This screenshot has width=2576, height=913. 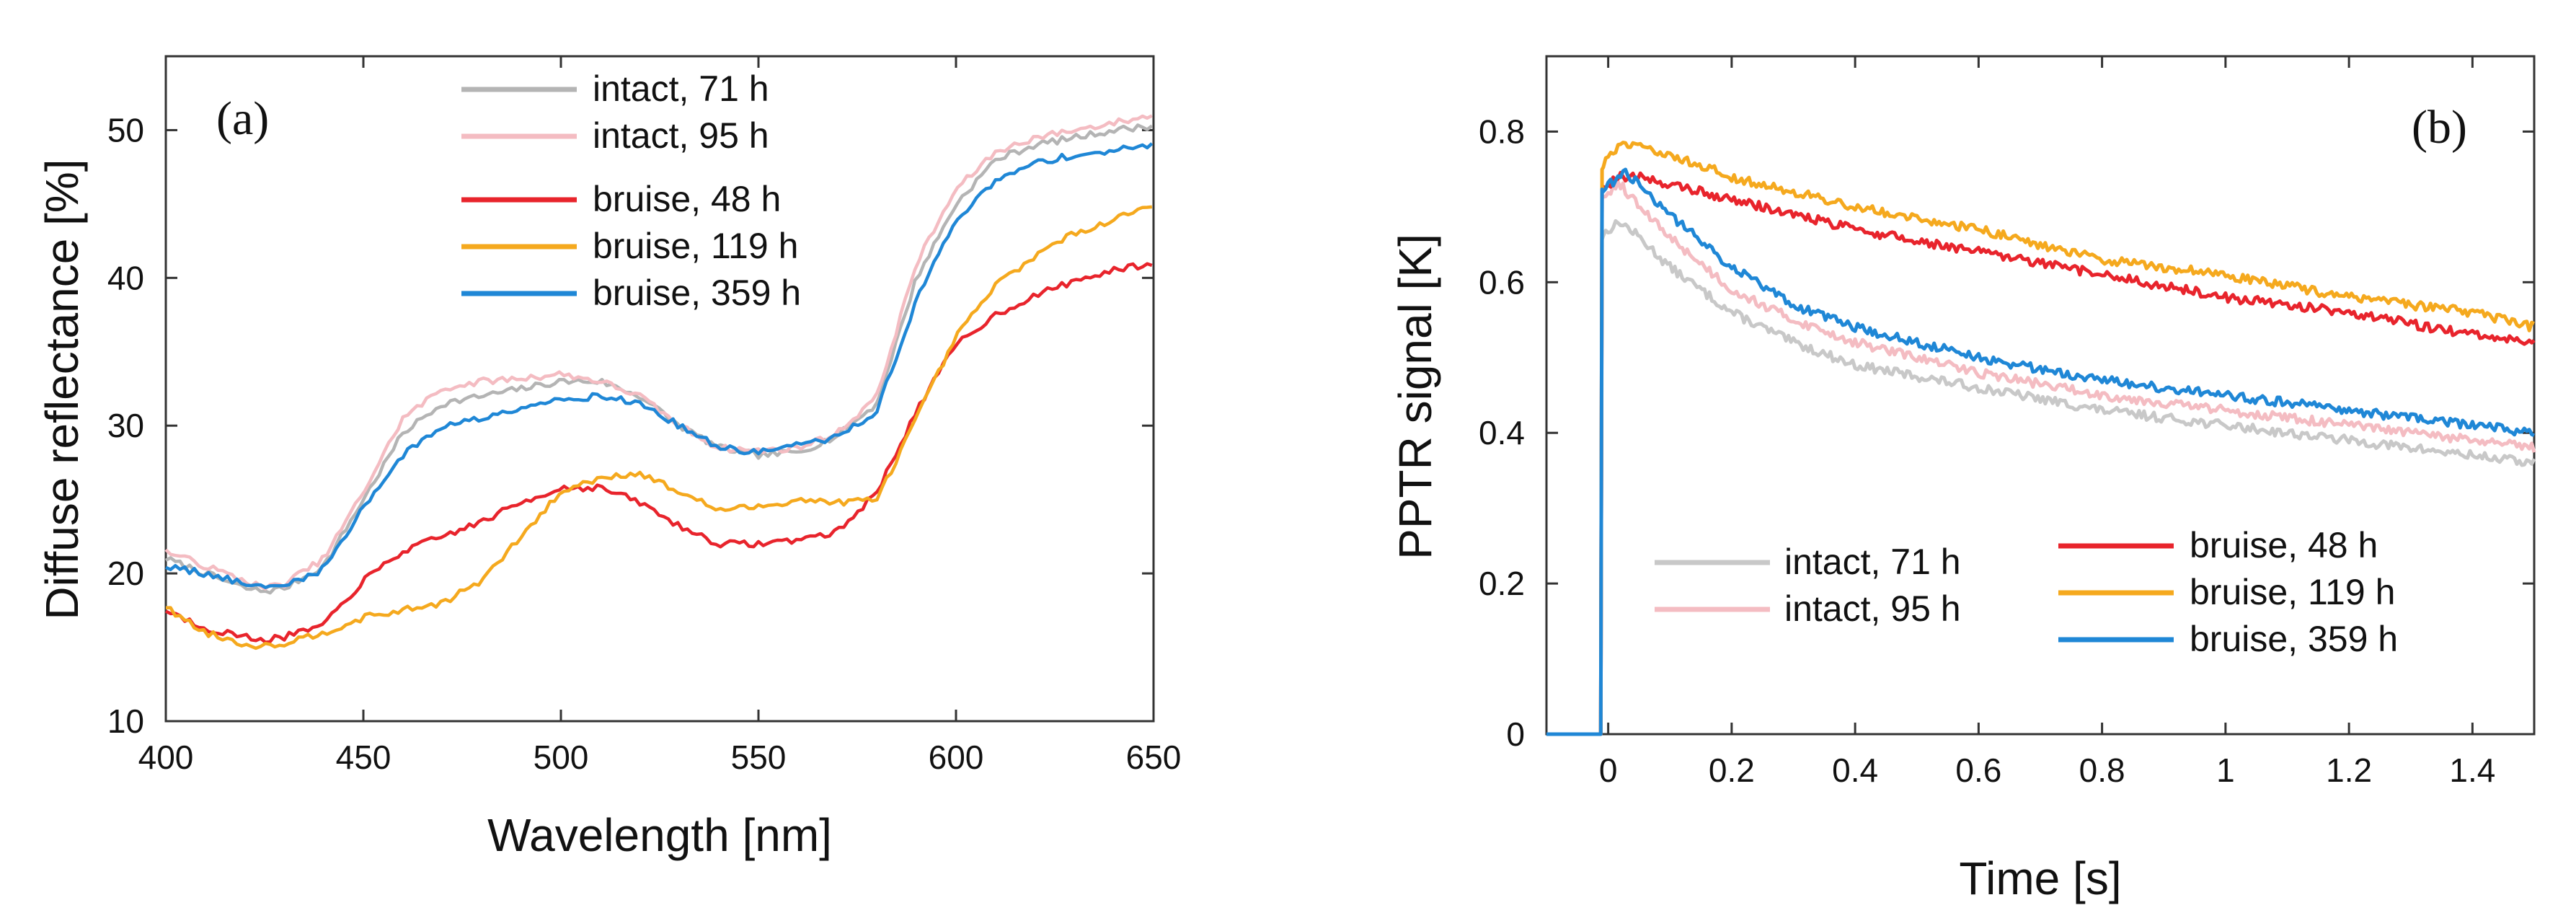 What do you see at coordinates (687, 199) in the screenshot?
I see `panel-a-legend-label: bruise, 48 h` at bounding box center [687, 199].